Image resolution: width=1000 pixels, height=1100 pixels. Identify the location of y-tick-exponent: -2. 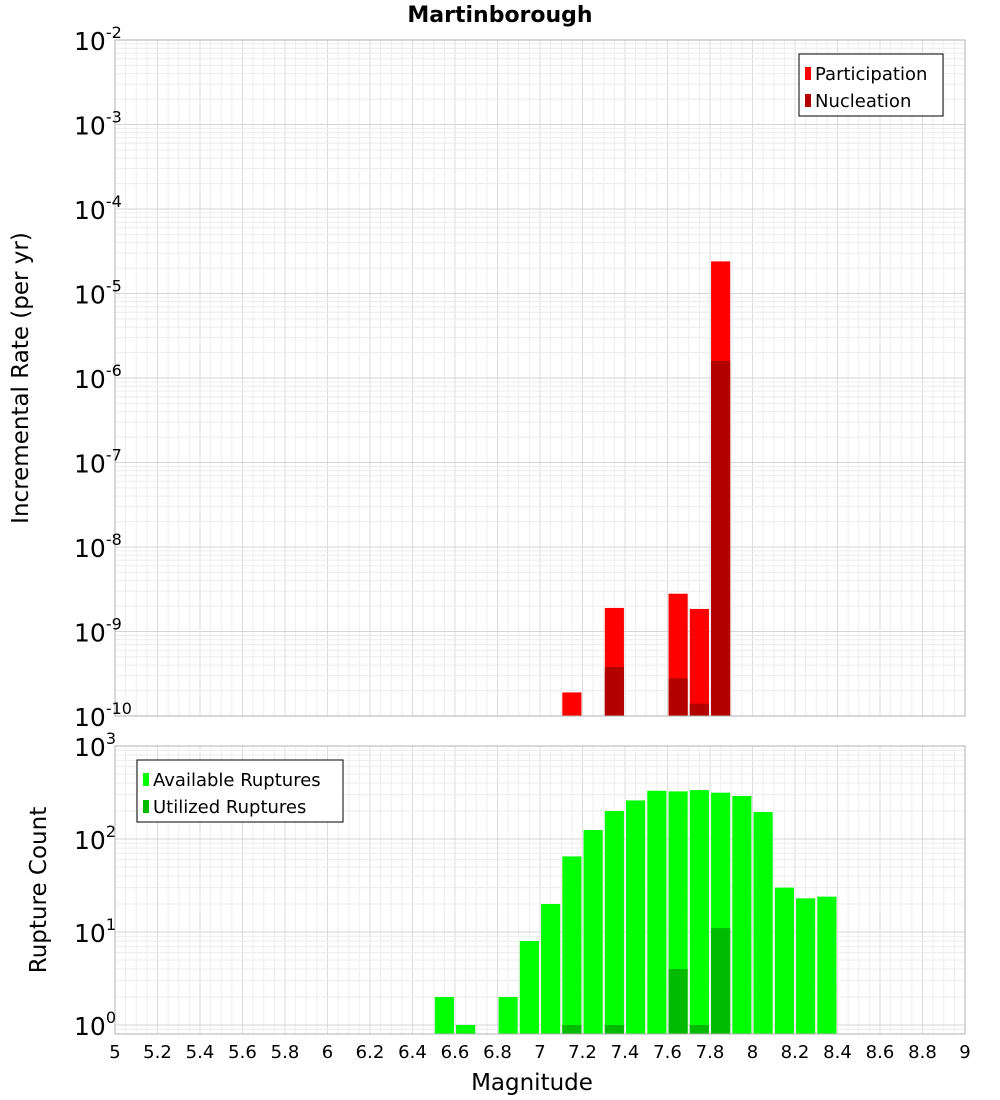
(114, 32).